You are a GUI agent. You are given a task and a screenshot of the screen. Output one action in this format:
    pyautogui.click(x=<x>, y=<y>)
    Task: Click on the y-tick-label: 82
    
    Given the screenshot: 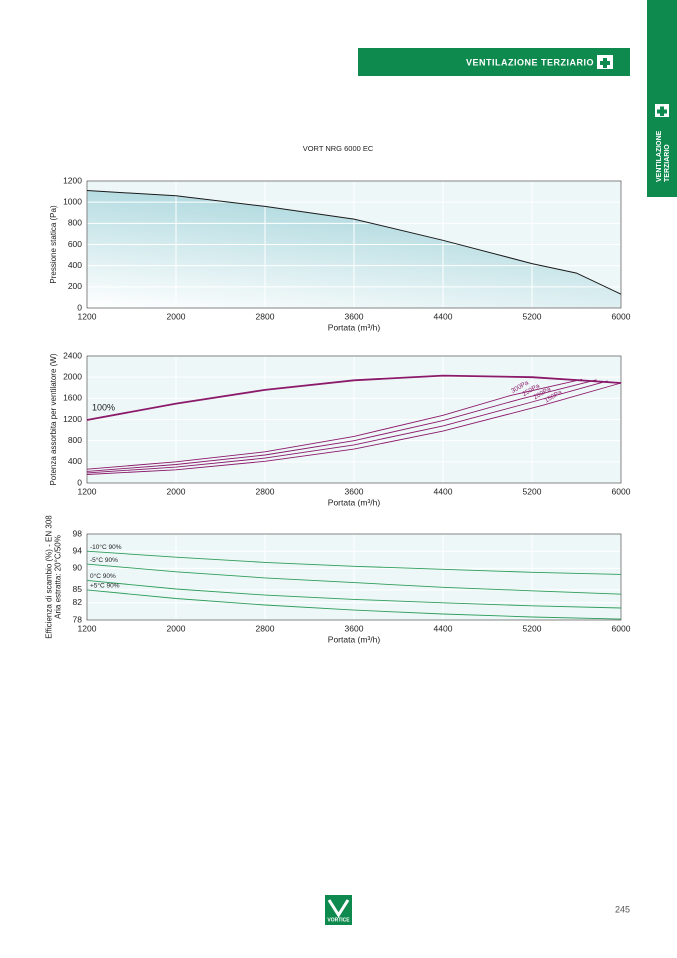 What is the action you would take?
    pyautogui.click(x=78, y=602)
    